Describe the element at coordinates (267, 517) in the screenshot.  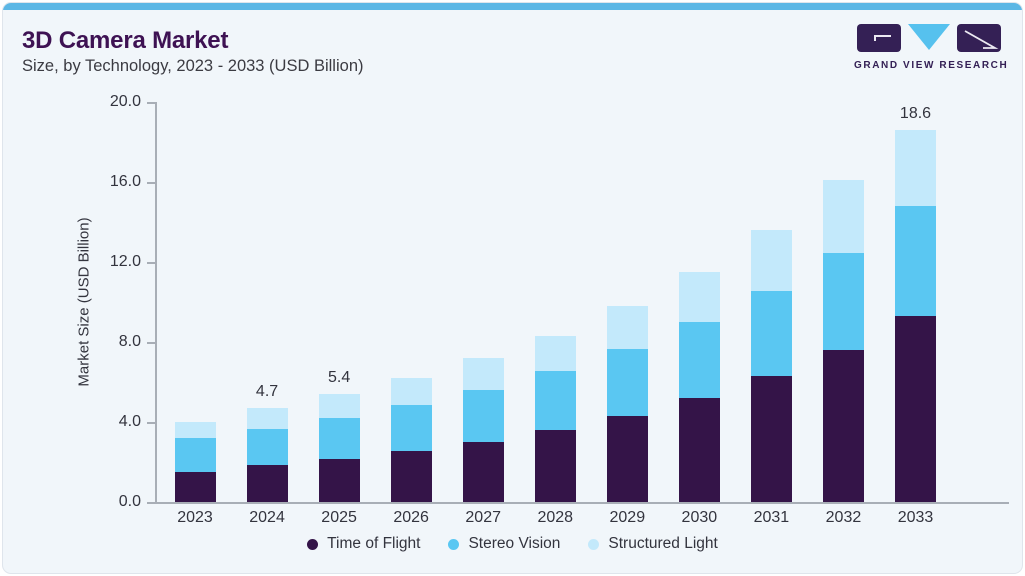
I see `x-axis-label-2024: 2024` at that location.